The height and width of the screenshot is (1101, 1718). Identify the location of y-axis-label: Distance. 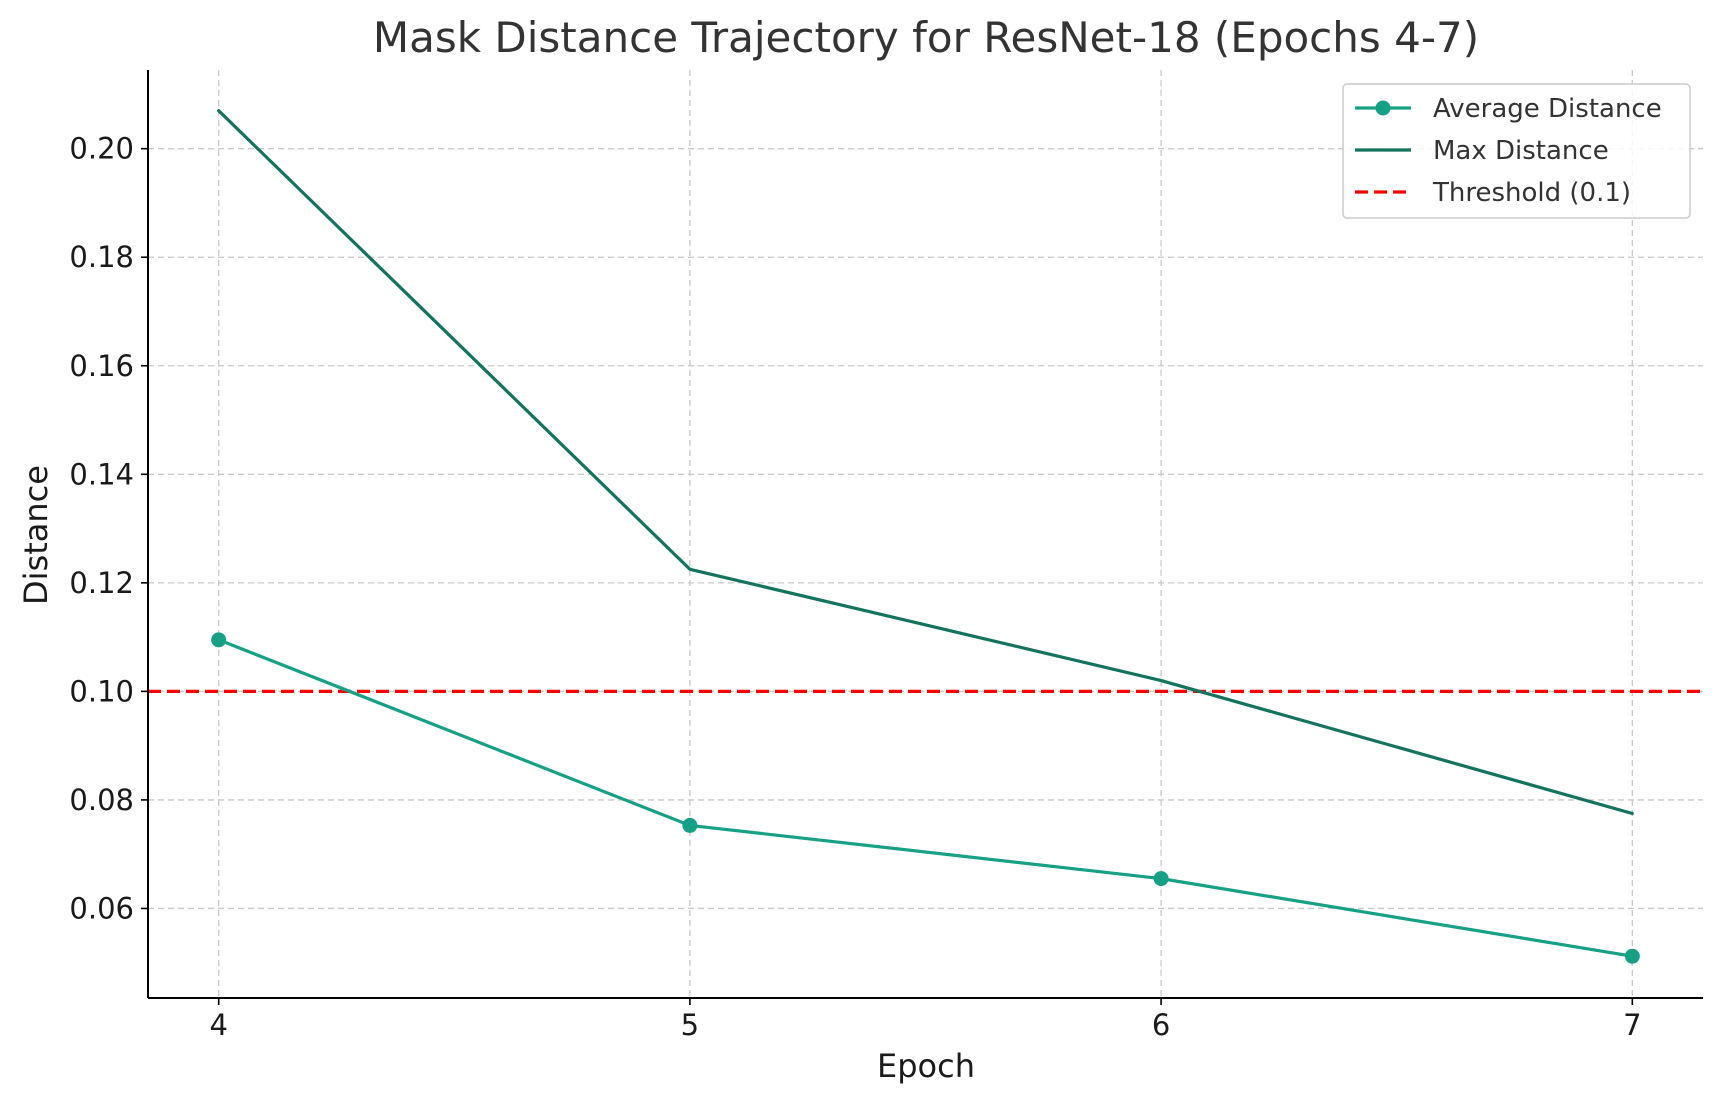
(36, 535).